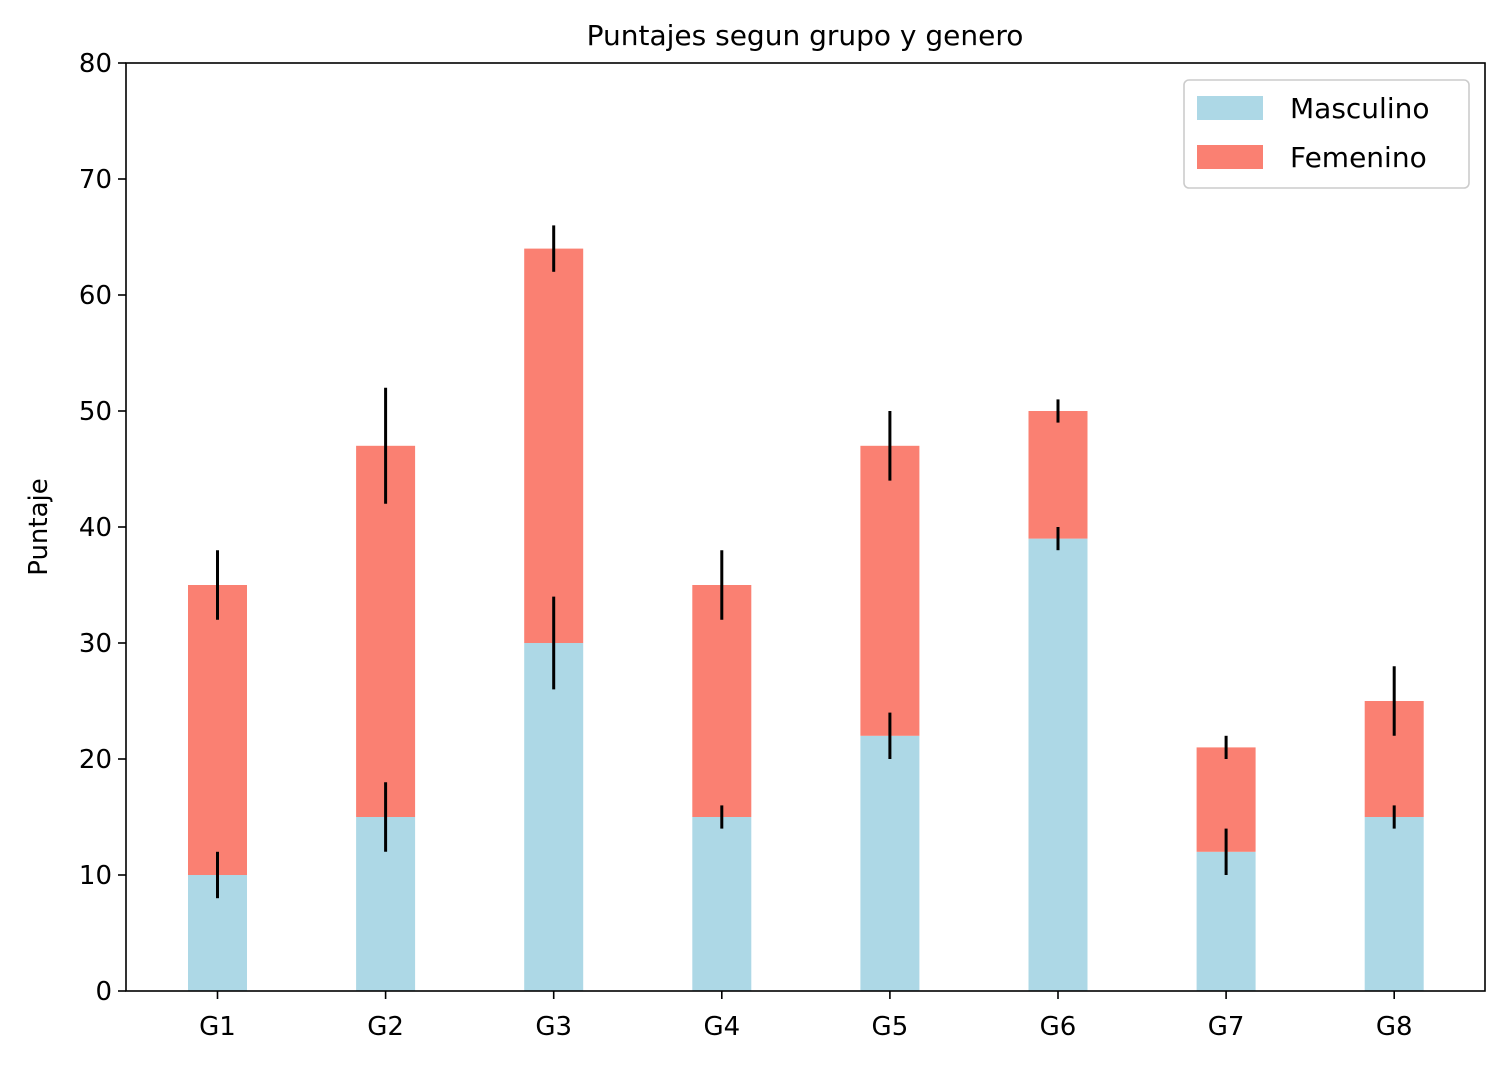 Image resolution: width=1506 pixels, height=1067 pixels. What do you see at coordinates (95, 876) in the screenshot?
I see `y-tick-label-10: 10` at bounding box center [95, 876].